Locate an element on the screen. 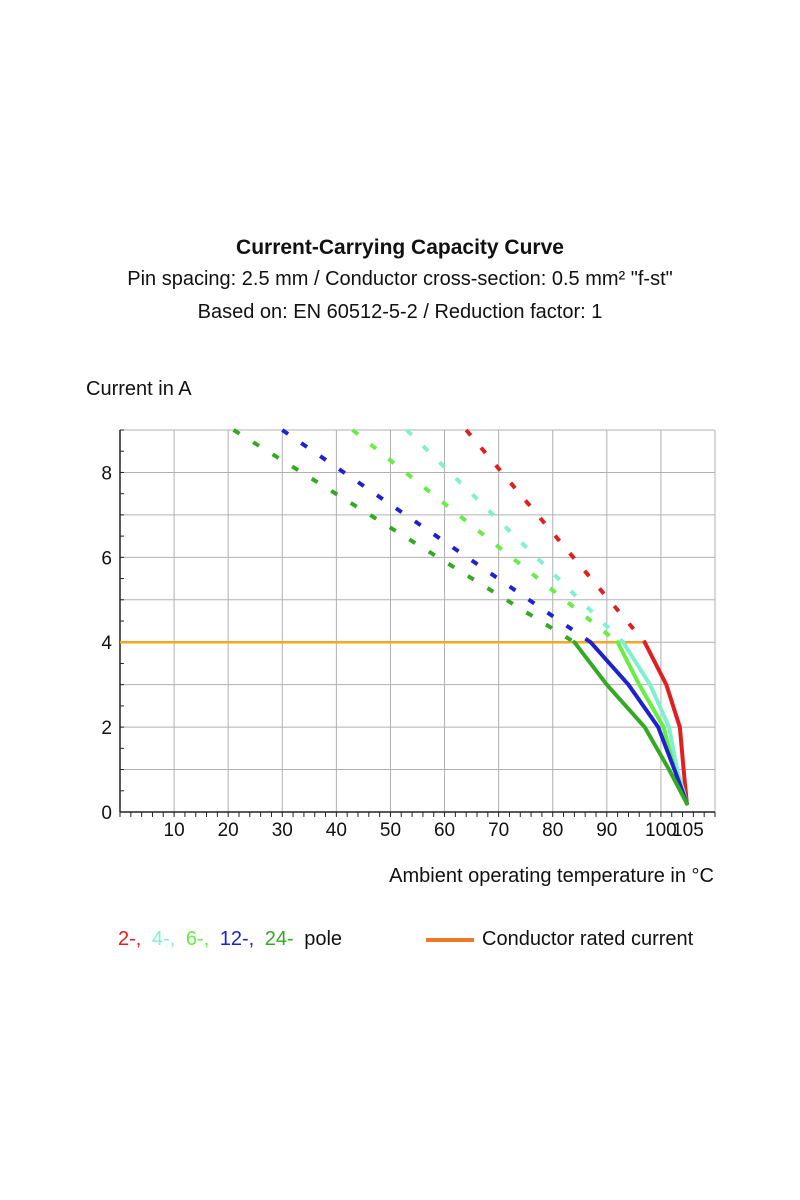  series-24-pole-dashed is located at coordinates (404, 536).